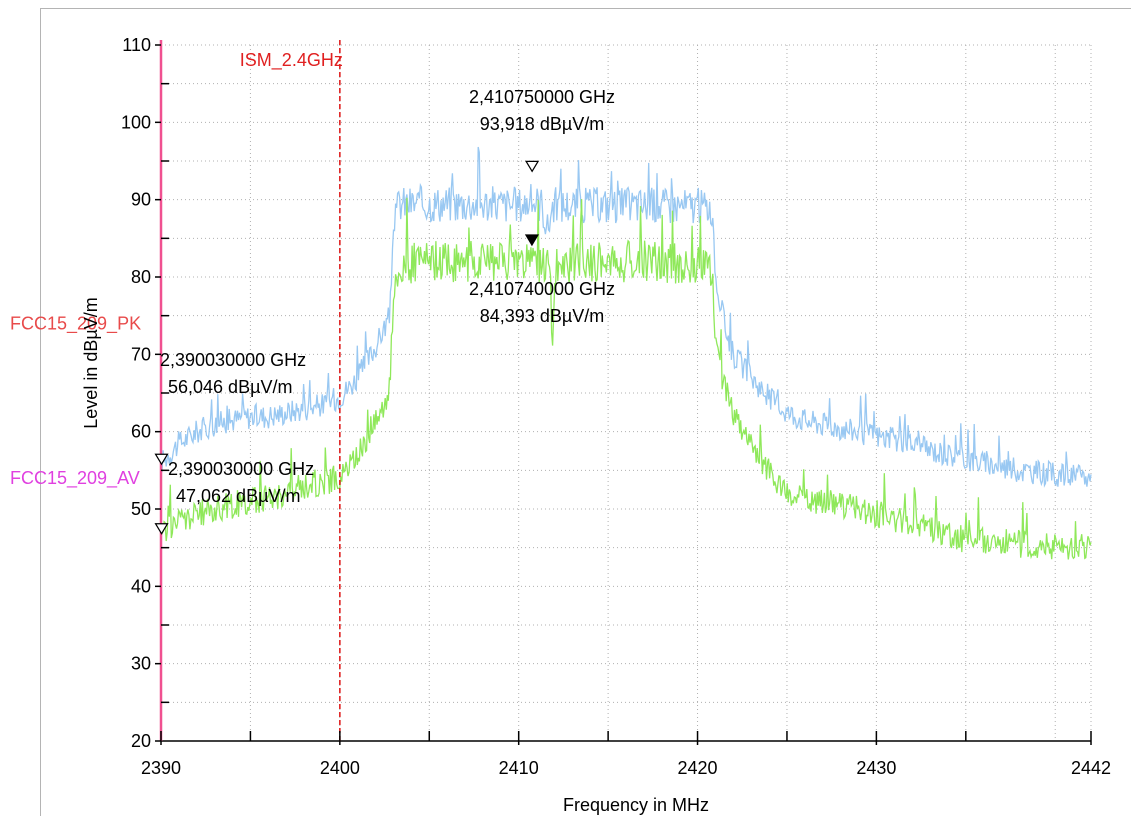 The height and width of the screenshot is (818, 1132). I want to click on marker-level: 93,918 dBµV/m, so click(542, 124).